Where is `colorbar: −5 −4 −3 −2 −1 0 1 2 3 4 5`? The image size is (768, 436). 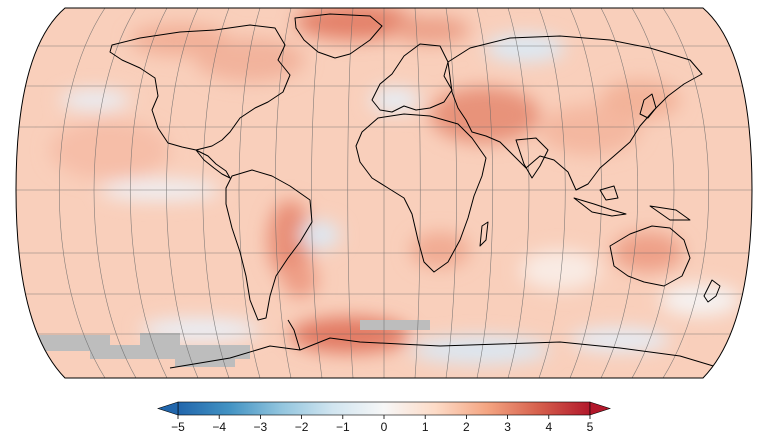
colorbar: −5 −4 −3 −2 −1 0 1 2 3 4 5 is located at coordinates (384, 417).